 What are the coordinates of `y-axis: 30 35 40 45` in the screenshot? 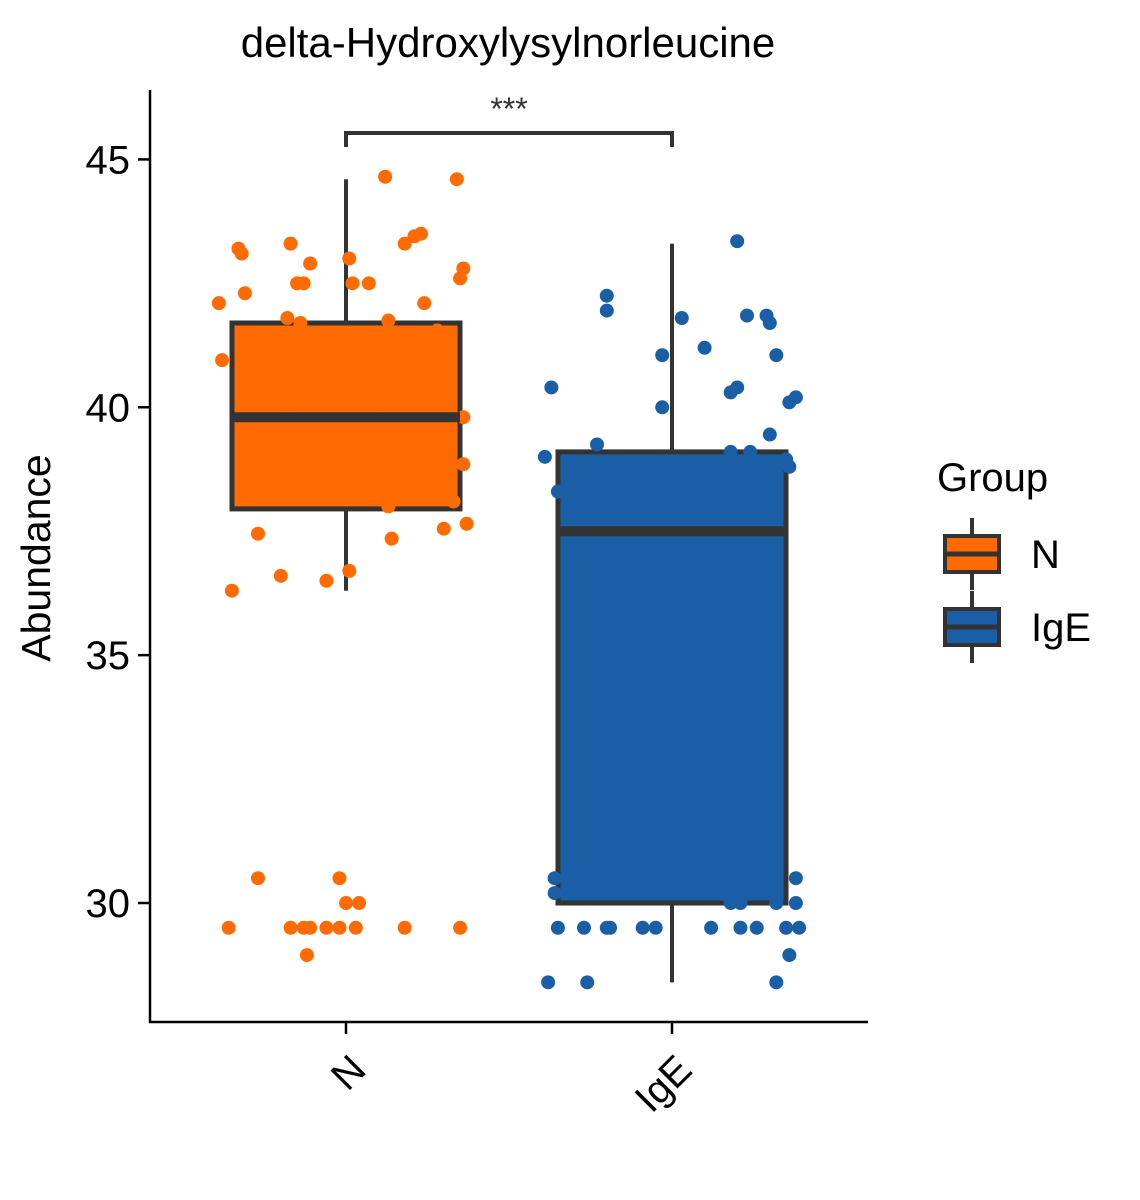 It's located at (119, 556).